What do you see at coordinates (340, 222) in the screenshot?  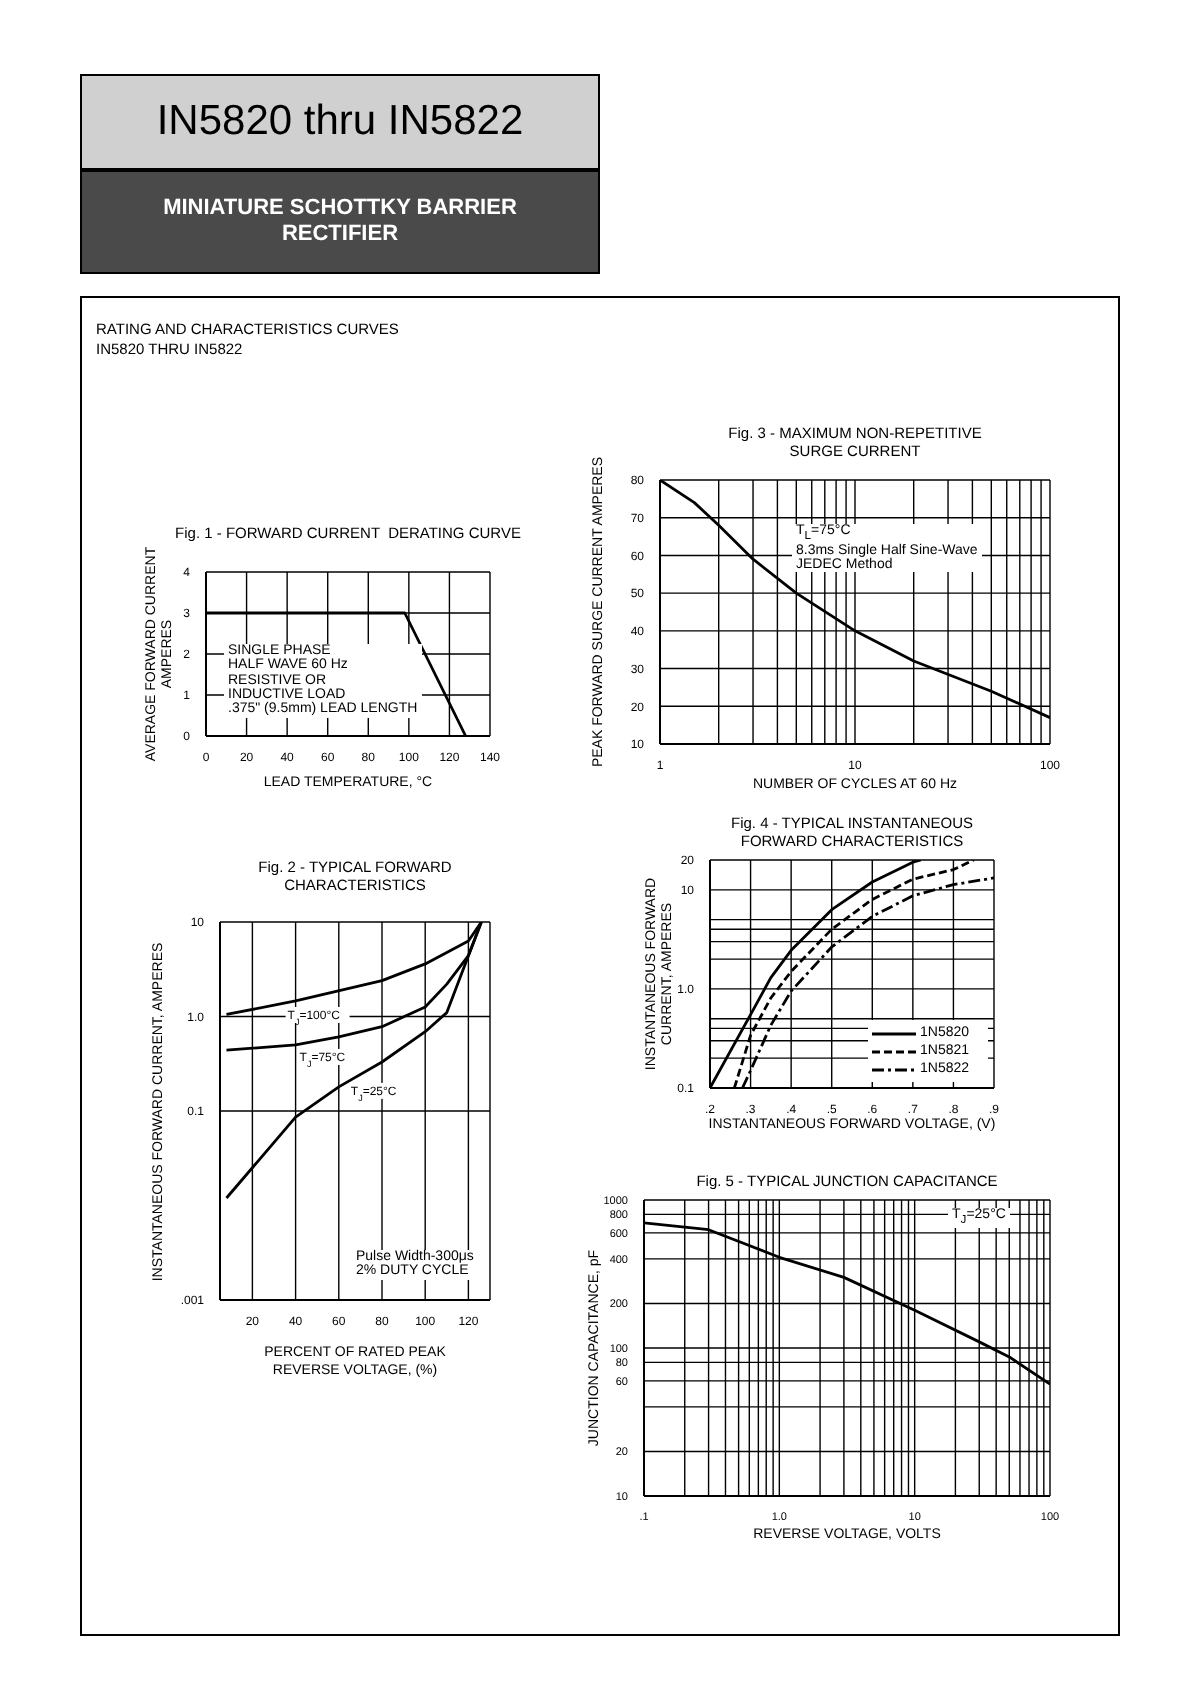 I see `text: MINIATURE SCHOTTKY BARRIER RECTIFIER` at bounding box center [340, 222].